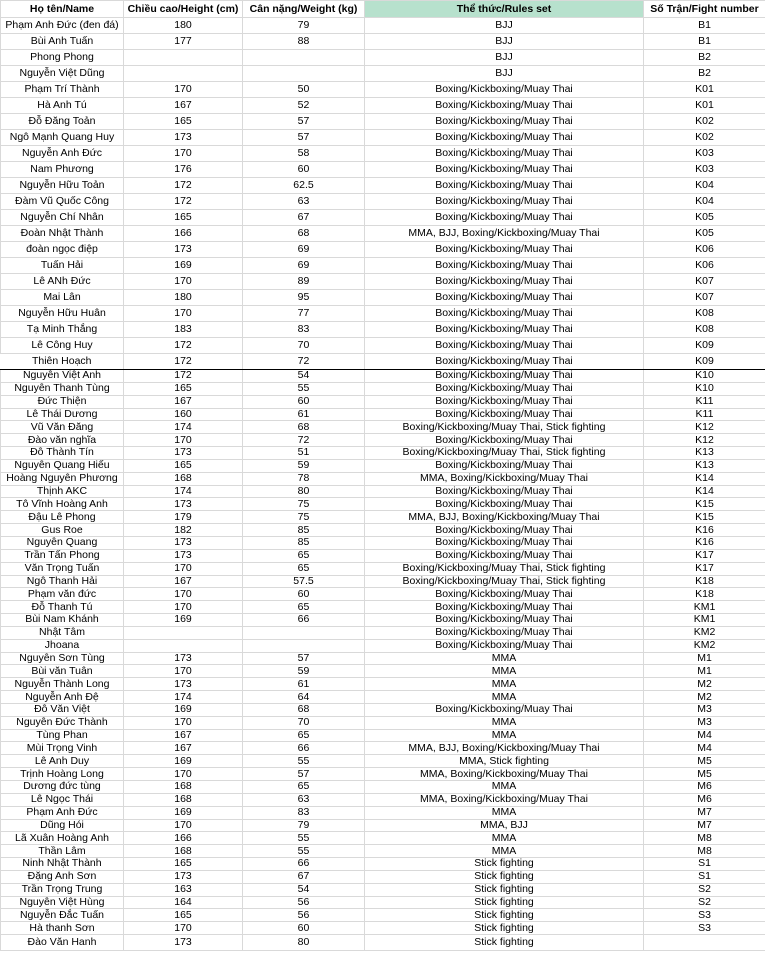 This screenshot has height=960, width=765. I want to click on cell-name: Lã Xuân Hoàng Anh, so click(62, 838).